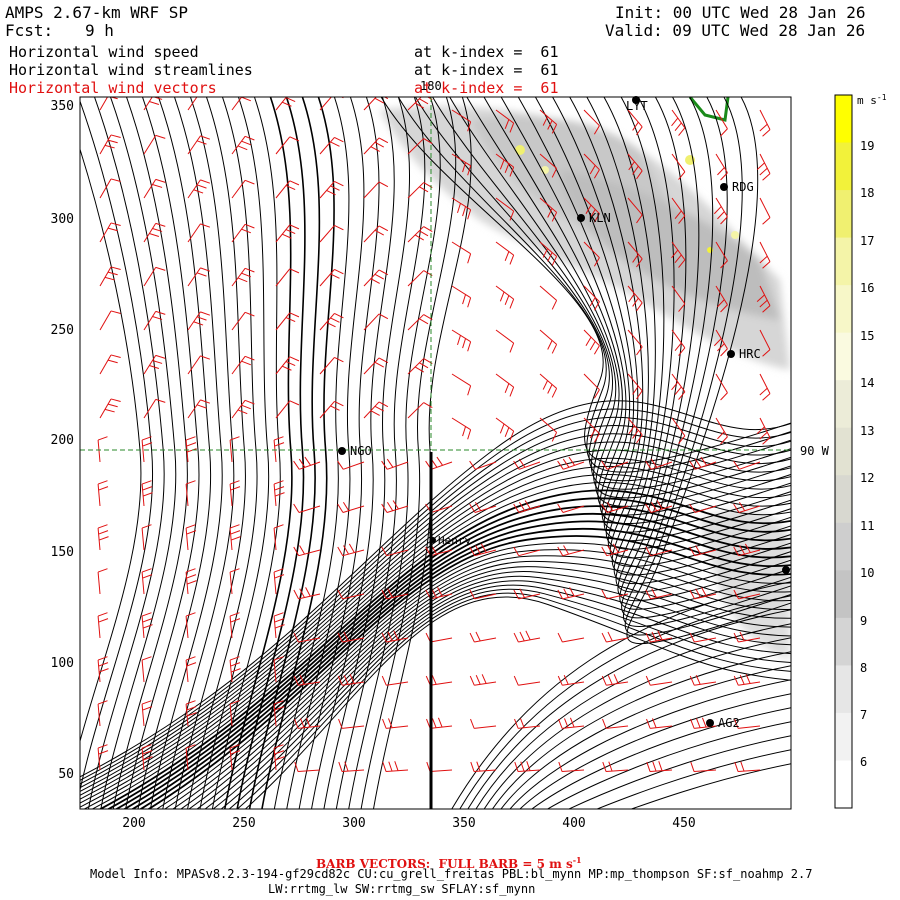  I want to click on field-vectors: Horizontal wind vectors, so click(113, 88).